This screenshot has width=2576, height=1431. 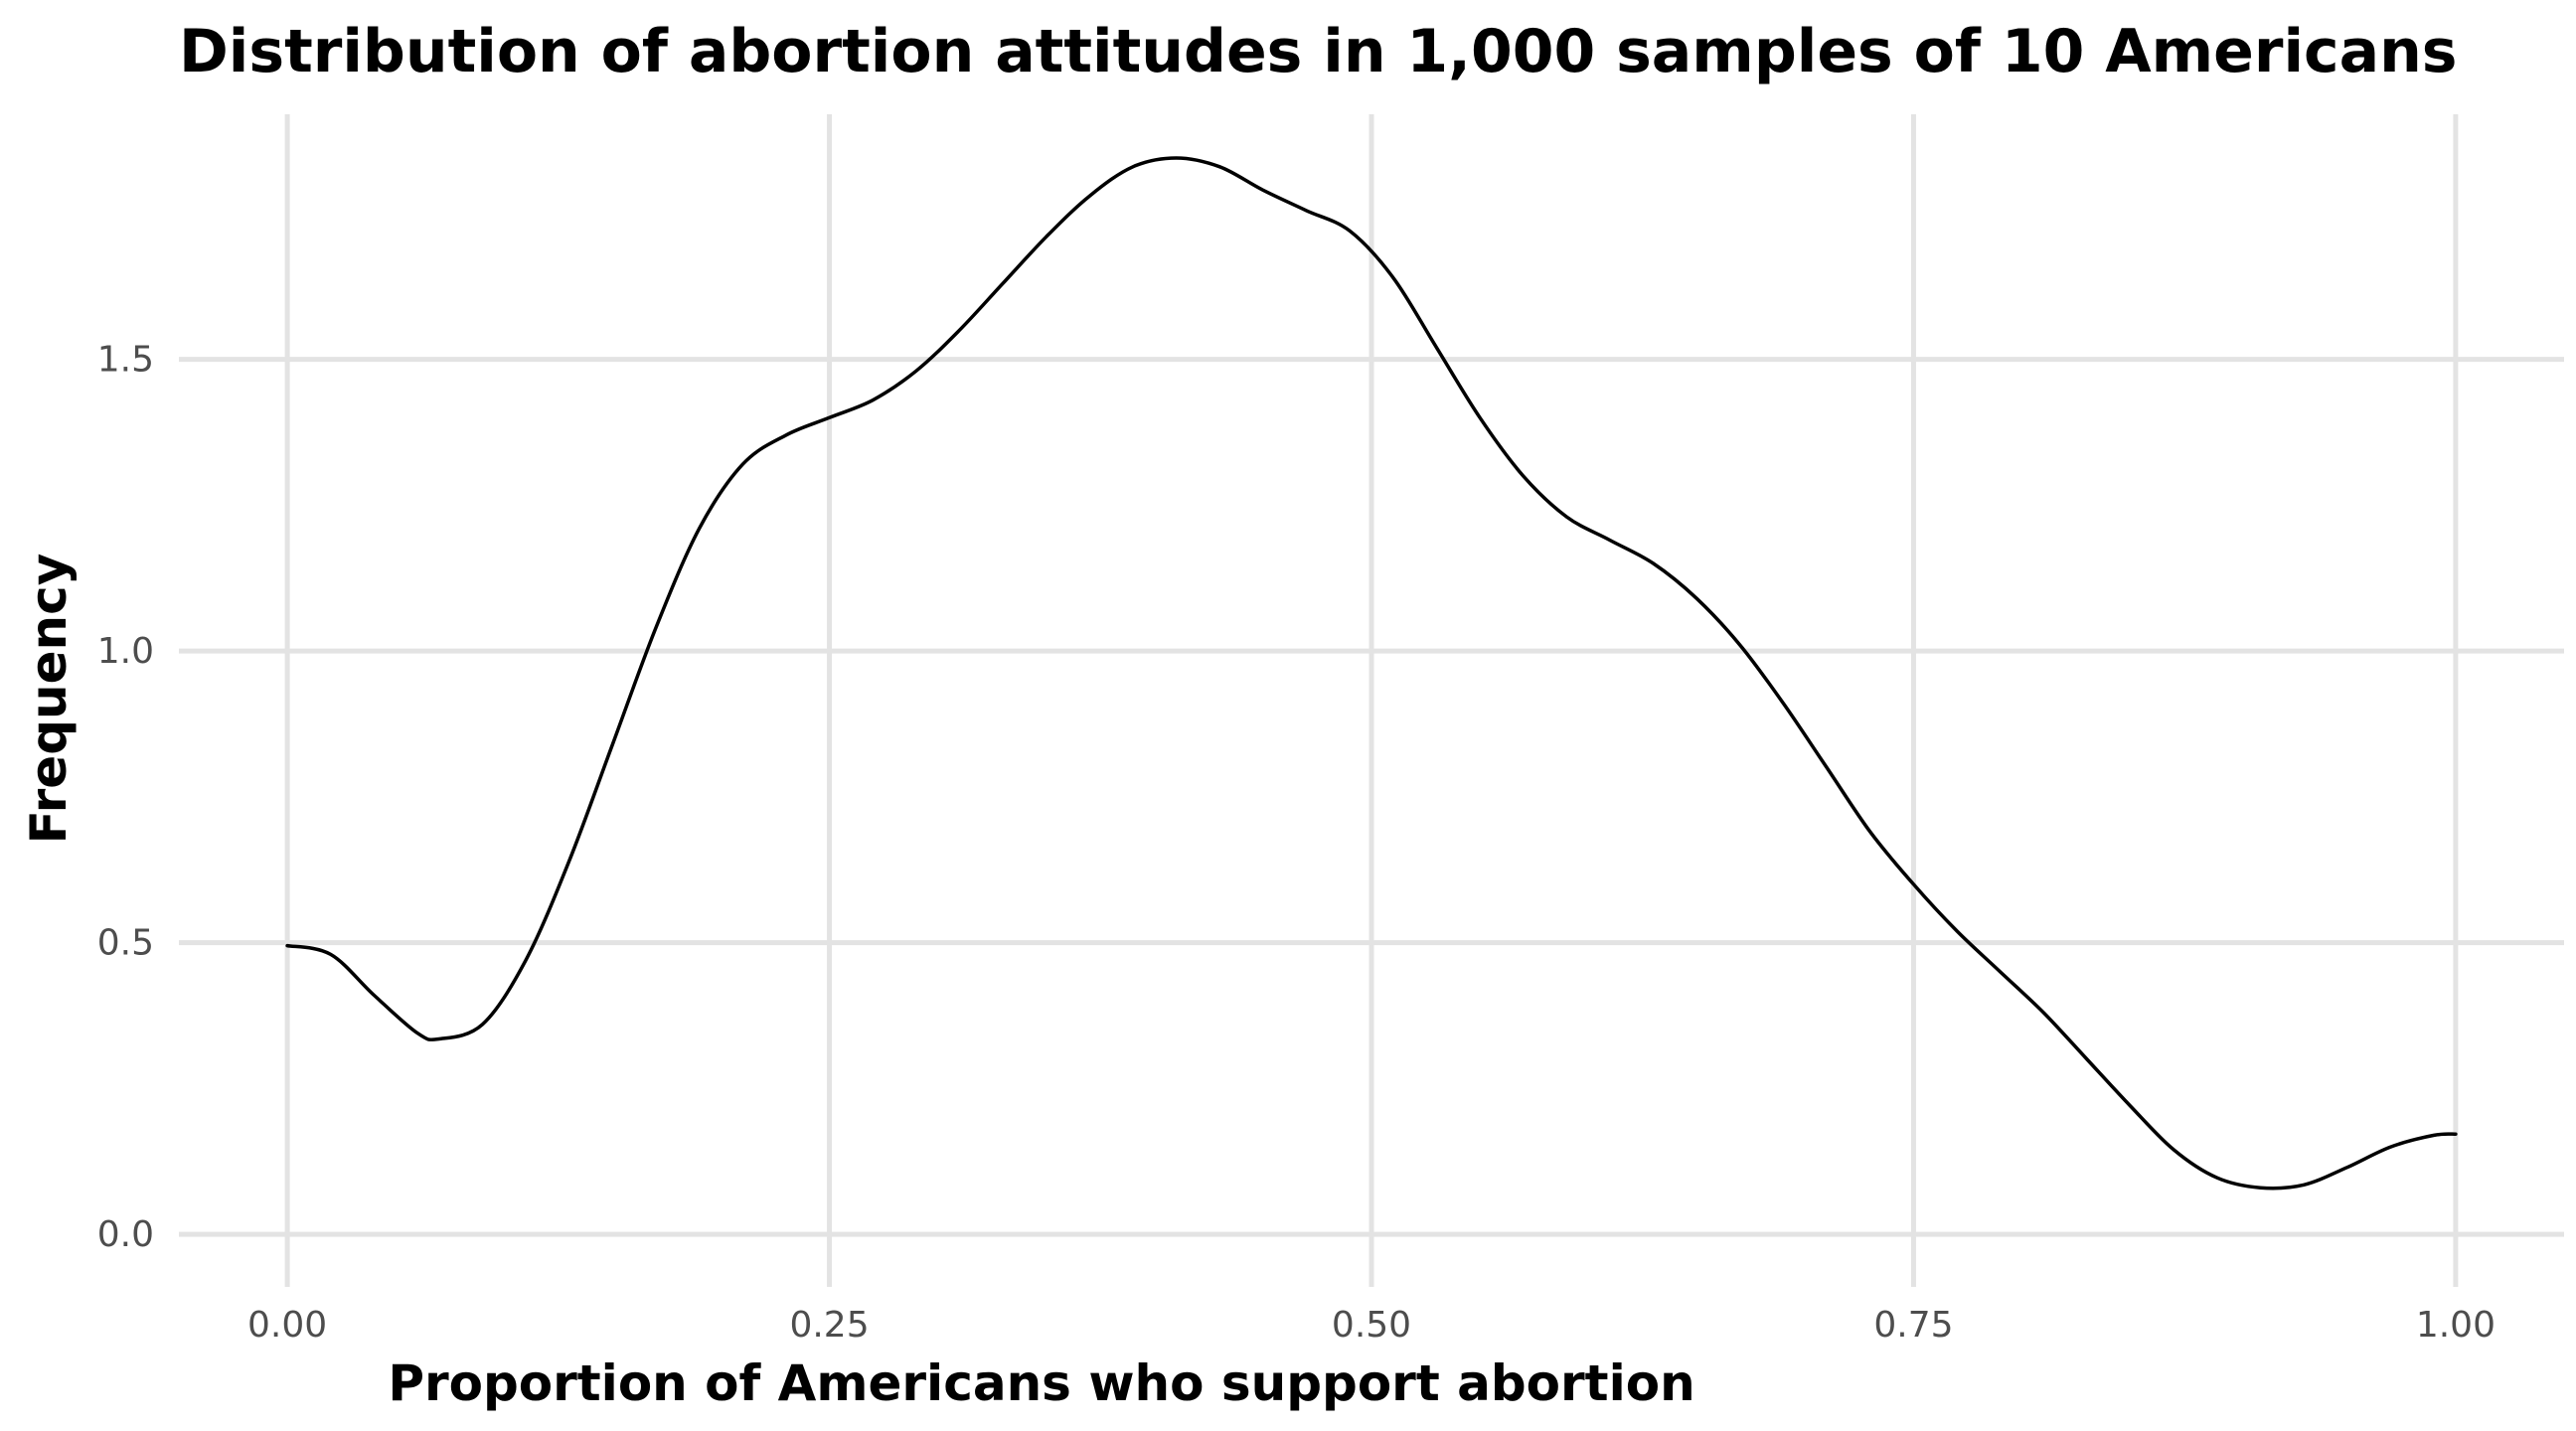 What do you see at coordinates (125, 1235) in the screenshot?
I see `y-tick-label: 0.0` at bounding box center [125, 1235].